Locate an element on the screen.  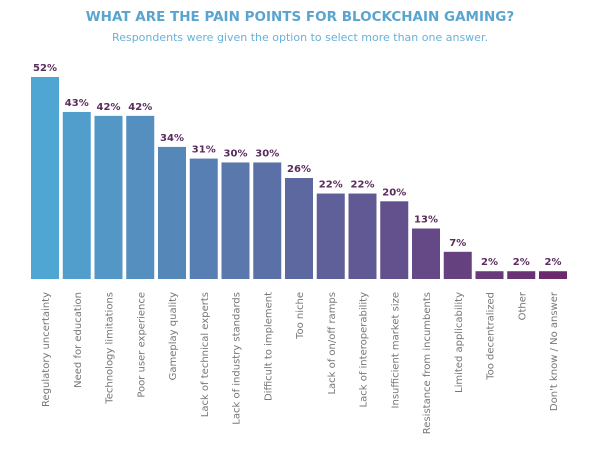
category-label: Lack of on/off ramps is located at coordinates (332, 343).